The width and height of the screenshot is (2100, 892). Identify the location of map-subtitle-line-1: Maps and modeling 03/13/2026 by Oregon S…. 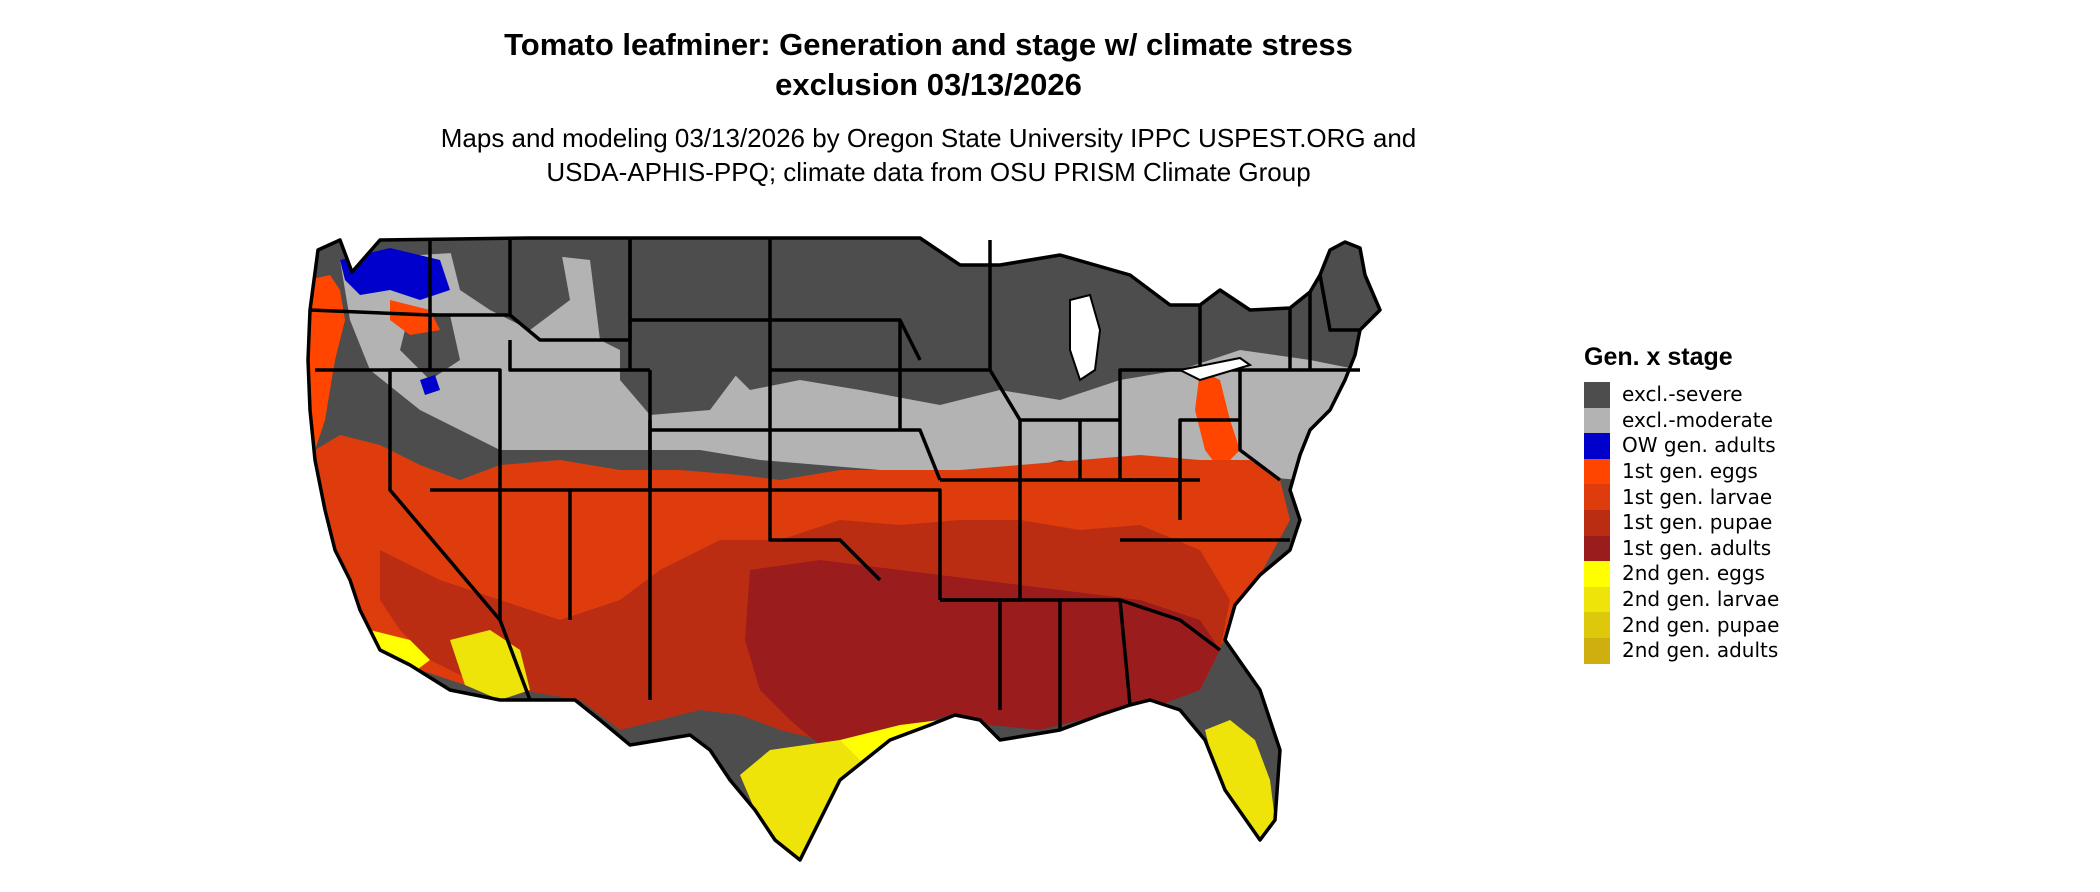
(928, 138).